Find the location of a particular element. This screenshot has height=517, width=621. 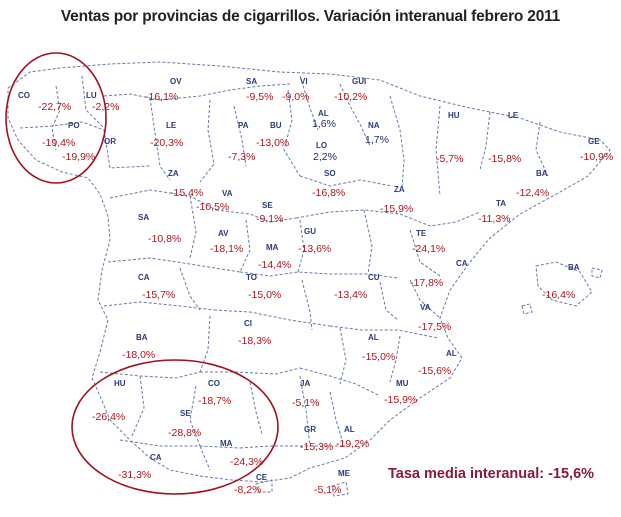

province-abbr-6: VI is located at coordinates (304, 81).